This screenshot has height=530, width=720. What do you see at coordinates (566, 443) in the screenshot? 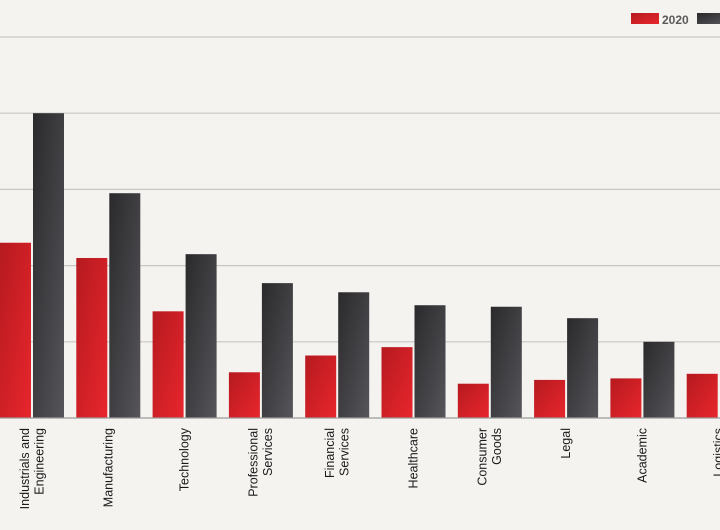
I see `x-tick-label: Legal` at bounding box center [566, 443].